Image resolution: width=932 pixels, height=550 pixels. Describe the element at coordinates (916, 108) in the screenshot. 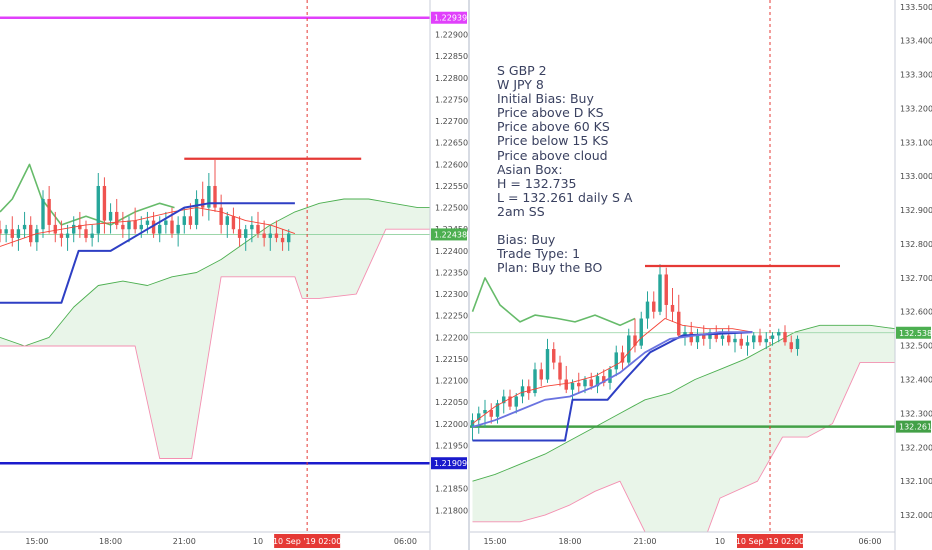

I see `y-tick-label: 133.200` at that location.